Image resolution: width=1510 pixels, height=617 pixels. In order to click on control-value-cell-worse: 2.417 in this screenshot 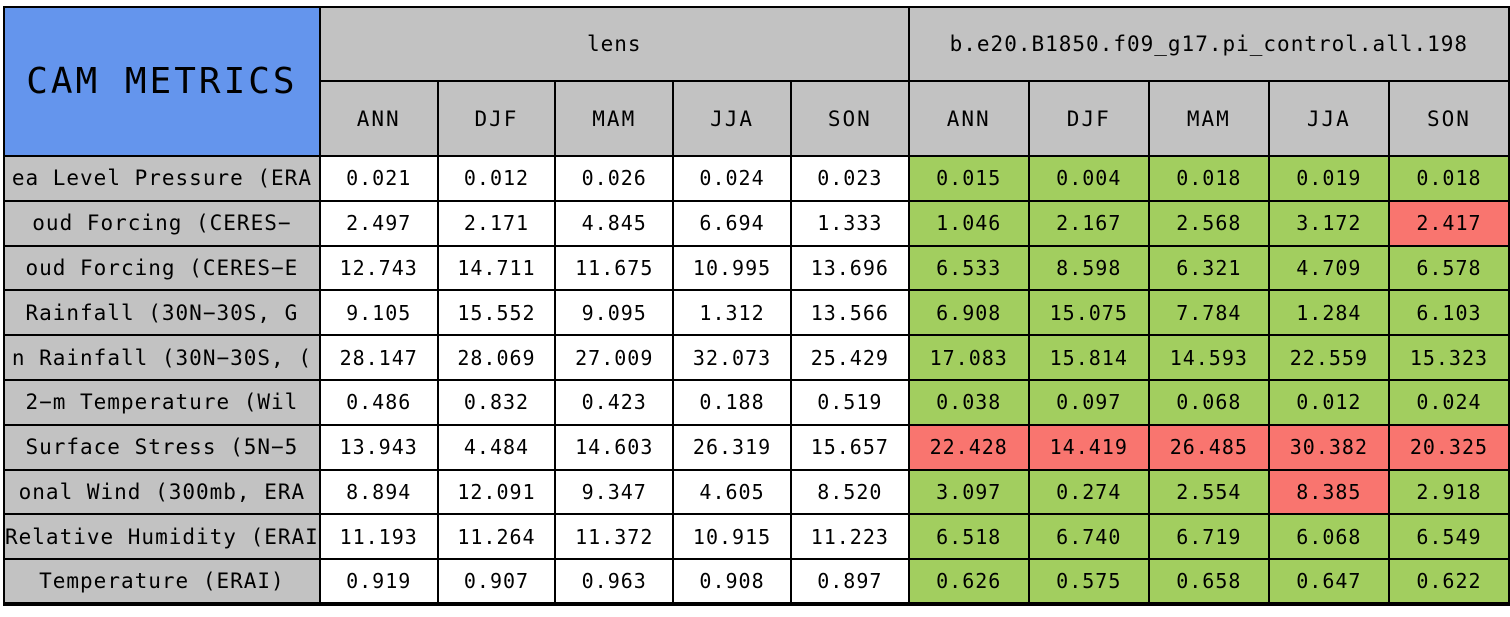, I will do `click(1448, 223)`.